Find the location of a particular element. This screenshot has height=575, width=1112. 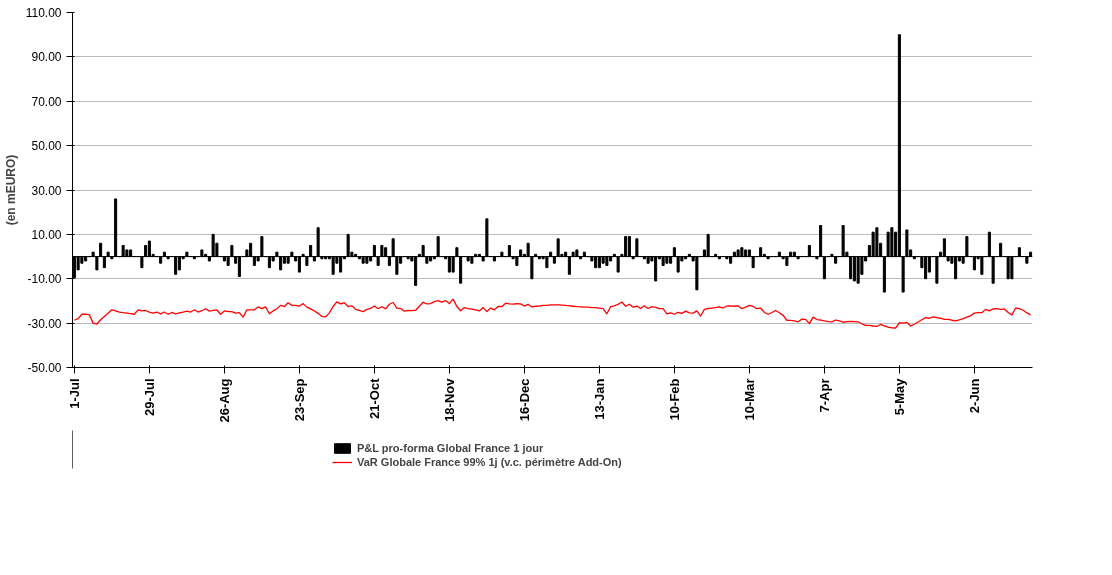

line-series is located at coordinates (552, 313).